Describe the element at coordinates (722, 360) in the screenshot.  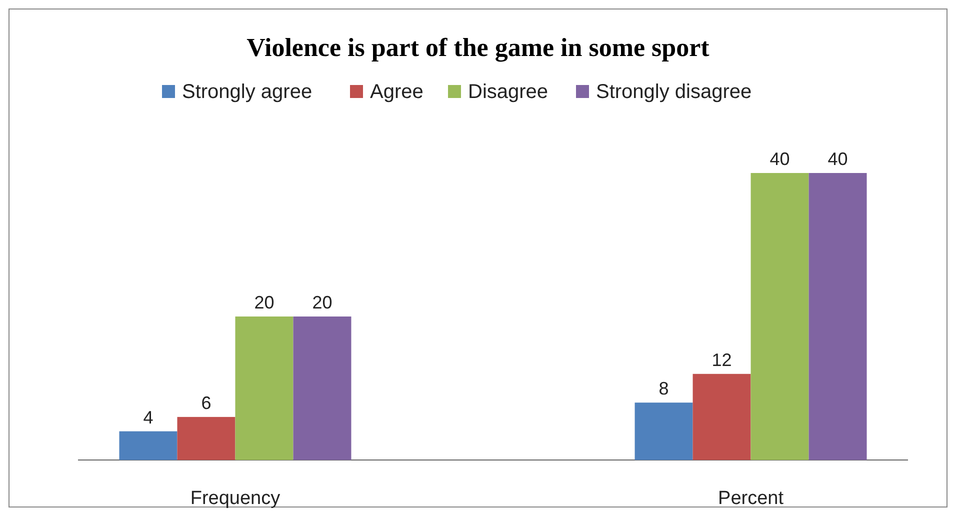
I see `data-label: 12` at that location.